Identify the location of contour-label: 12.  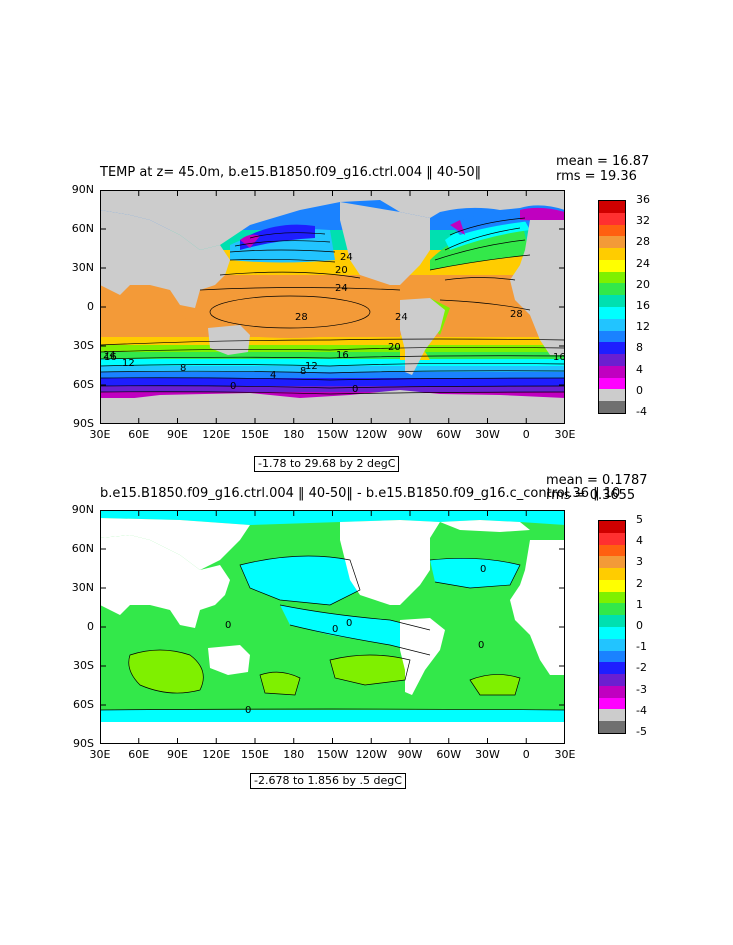
(311, 366).